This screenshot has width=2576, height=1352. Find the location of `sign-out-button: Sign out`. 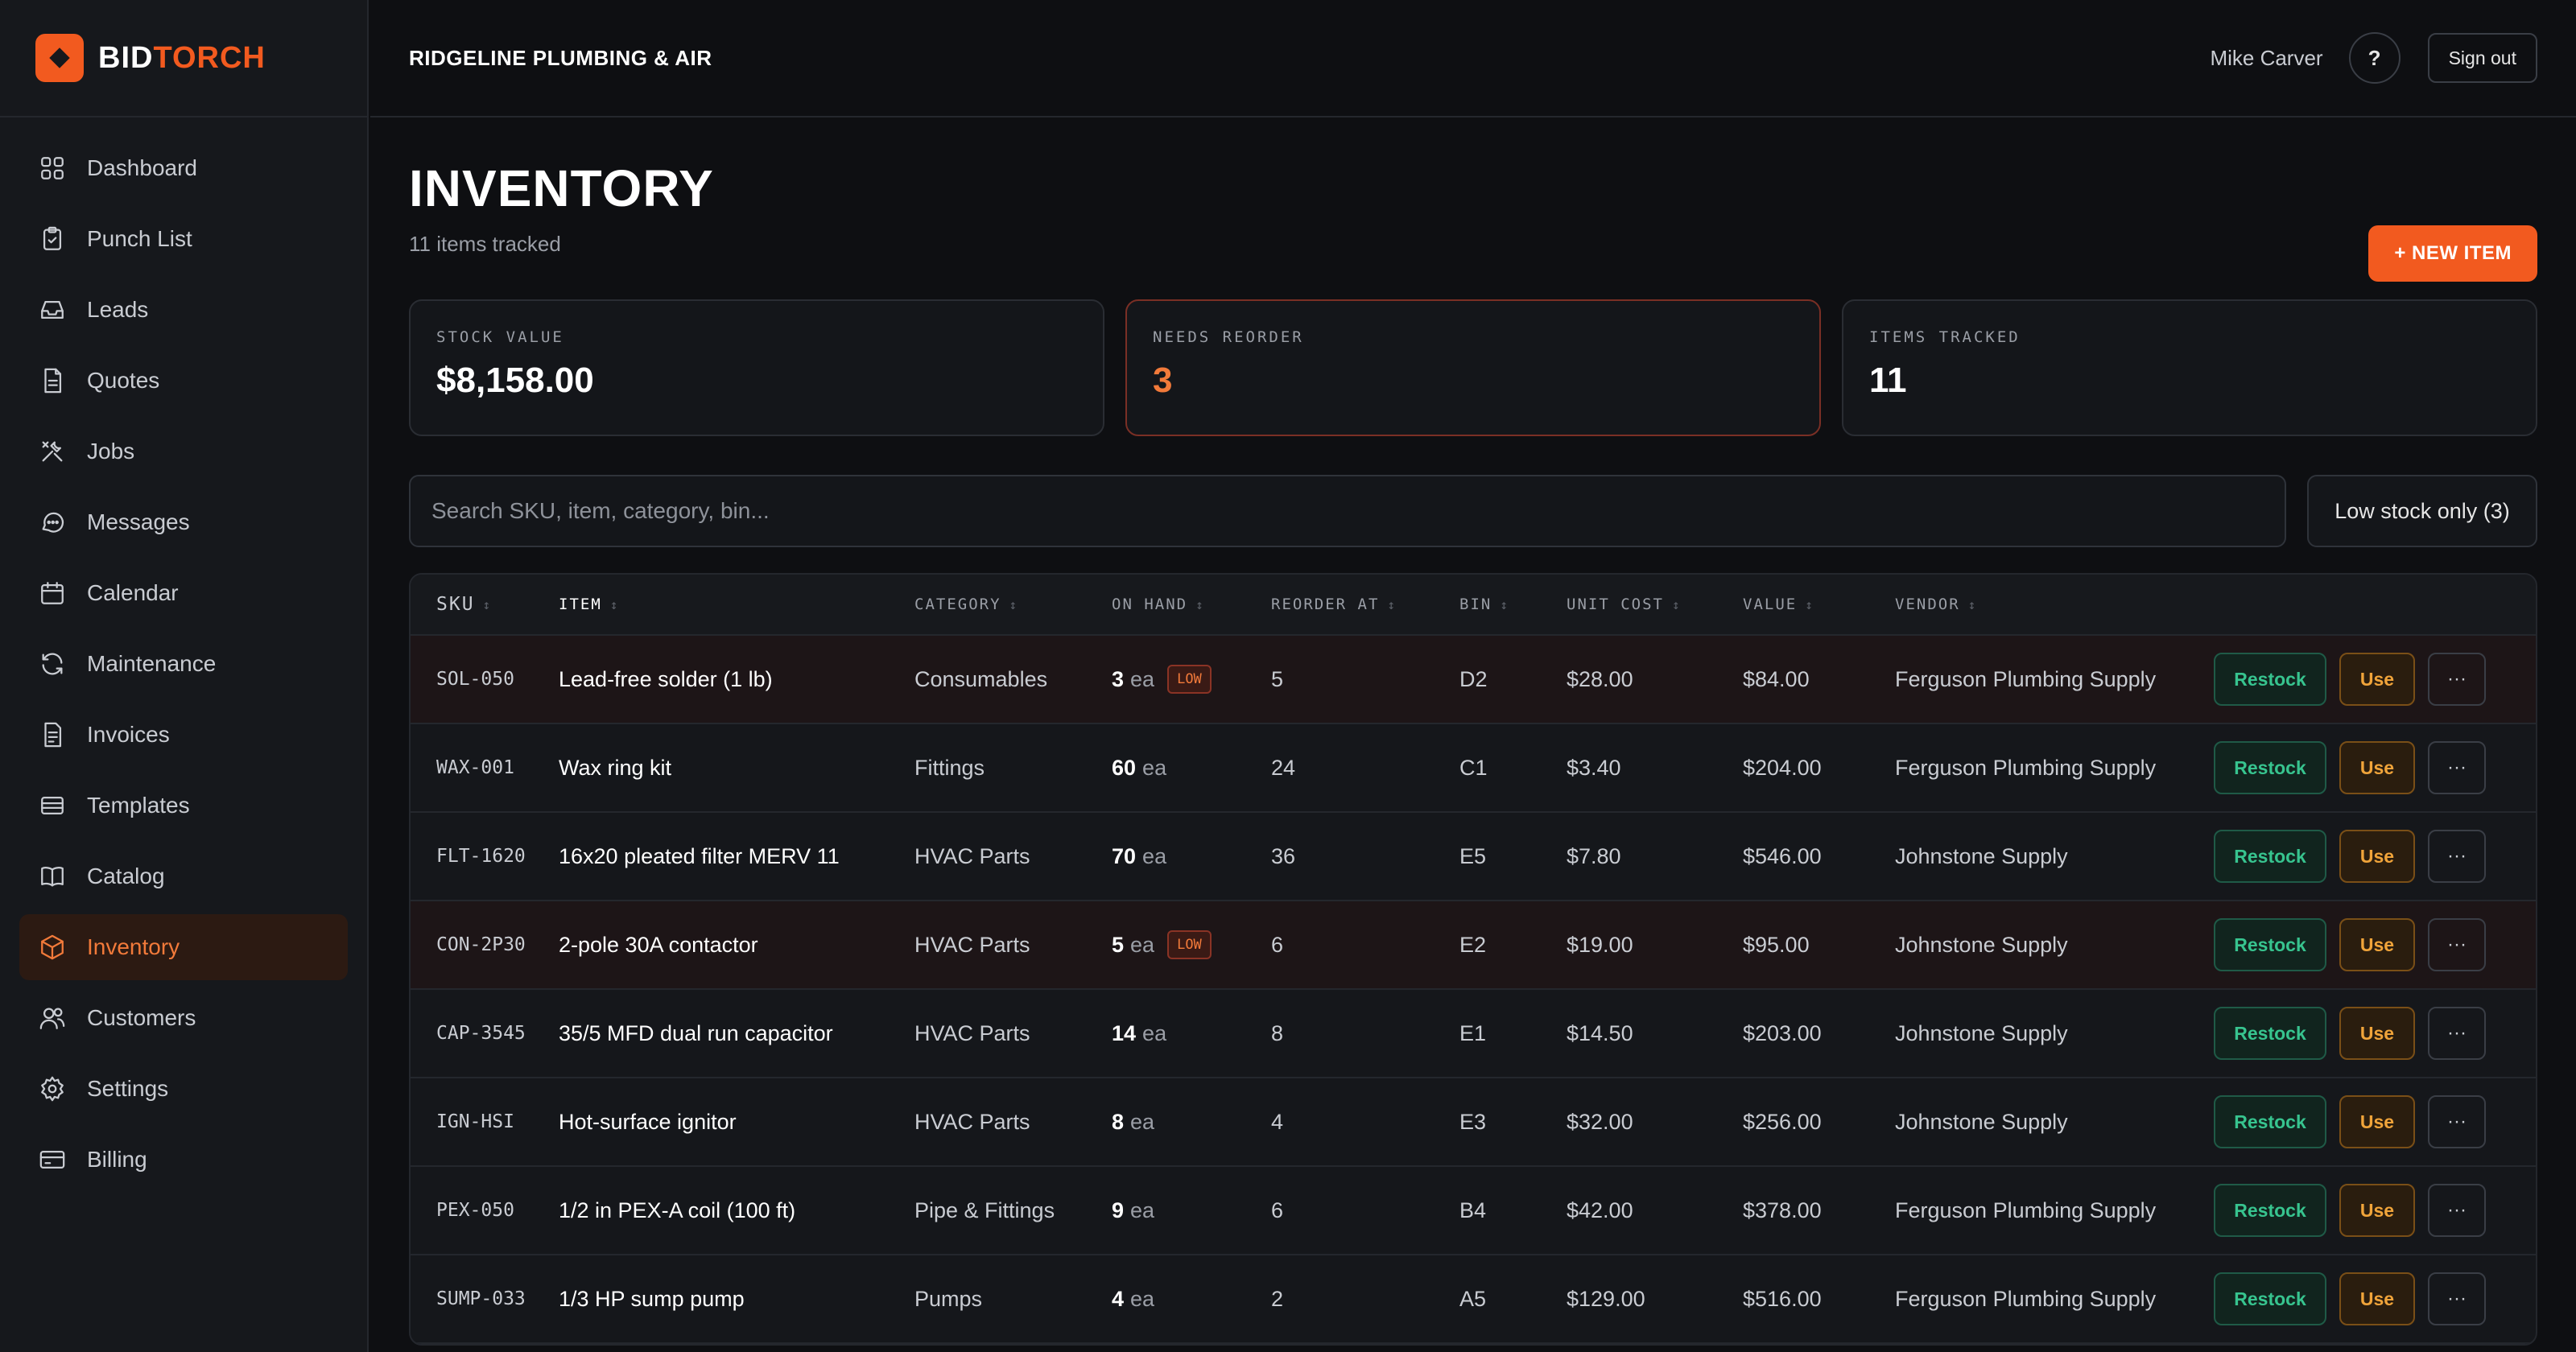

sign-out-button: Sign out is located at coordinates (2482, 58).